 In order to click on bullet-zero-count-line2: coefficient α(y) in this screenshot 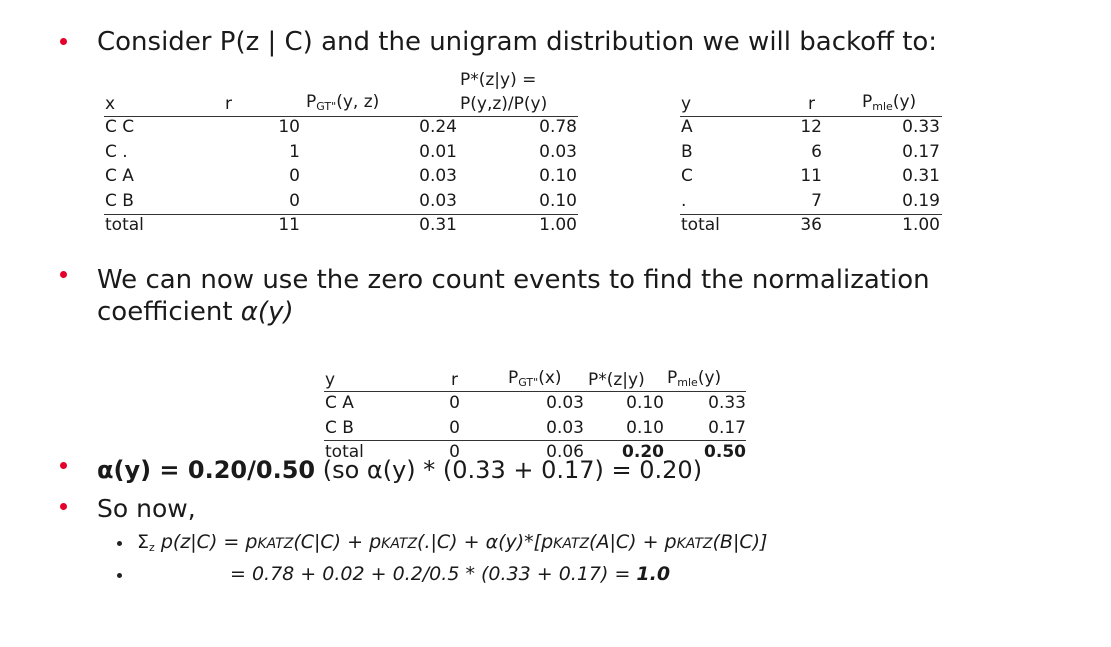, I will do `click(195, 312)`.